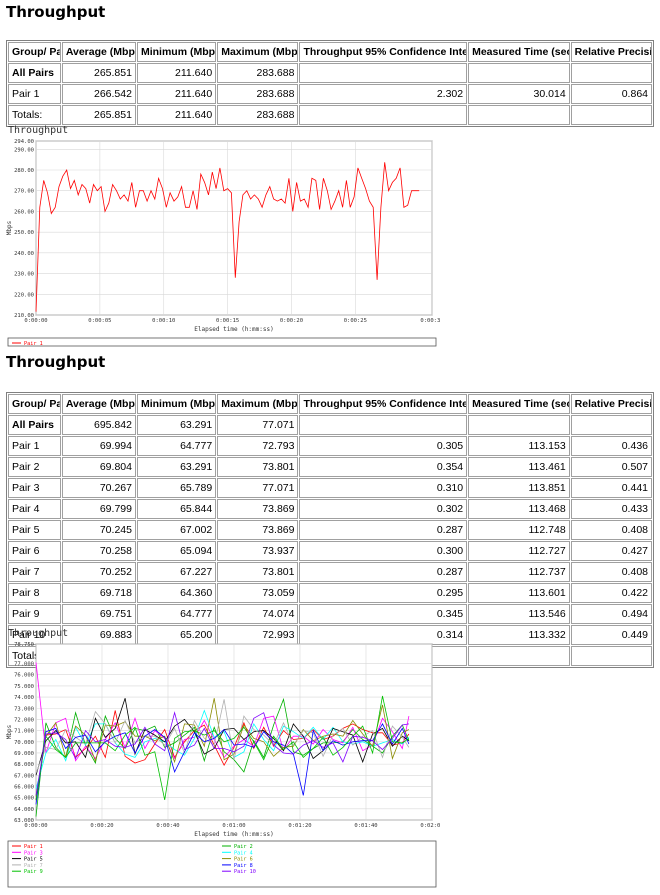 Image resolution: width=660 pixels, height=895 pixels. Describe the element at coordinates (24, 150) in the screenshot. I see `y-tick-label: 290.00` at that location.